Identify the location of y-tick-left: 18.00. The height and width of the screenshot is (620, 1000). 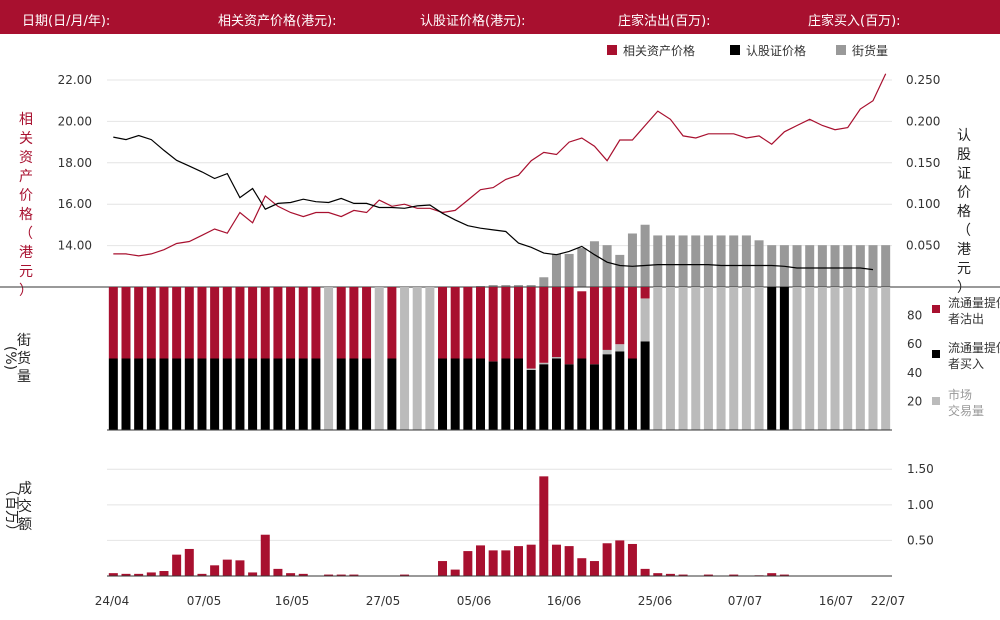
(75, 163).